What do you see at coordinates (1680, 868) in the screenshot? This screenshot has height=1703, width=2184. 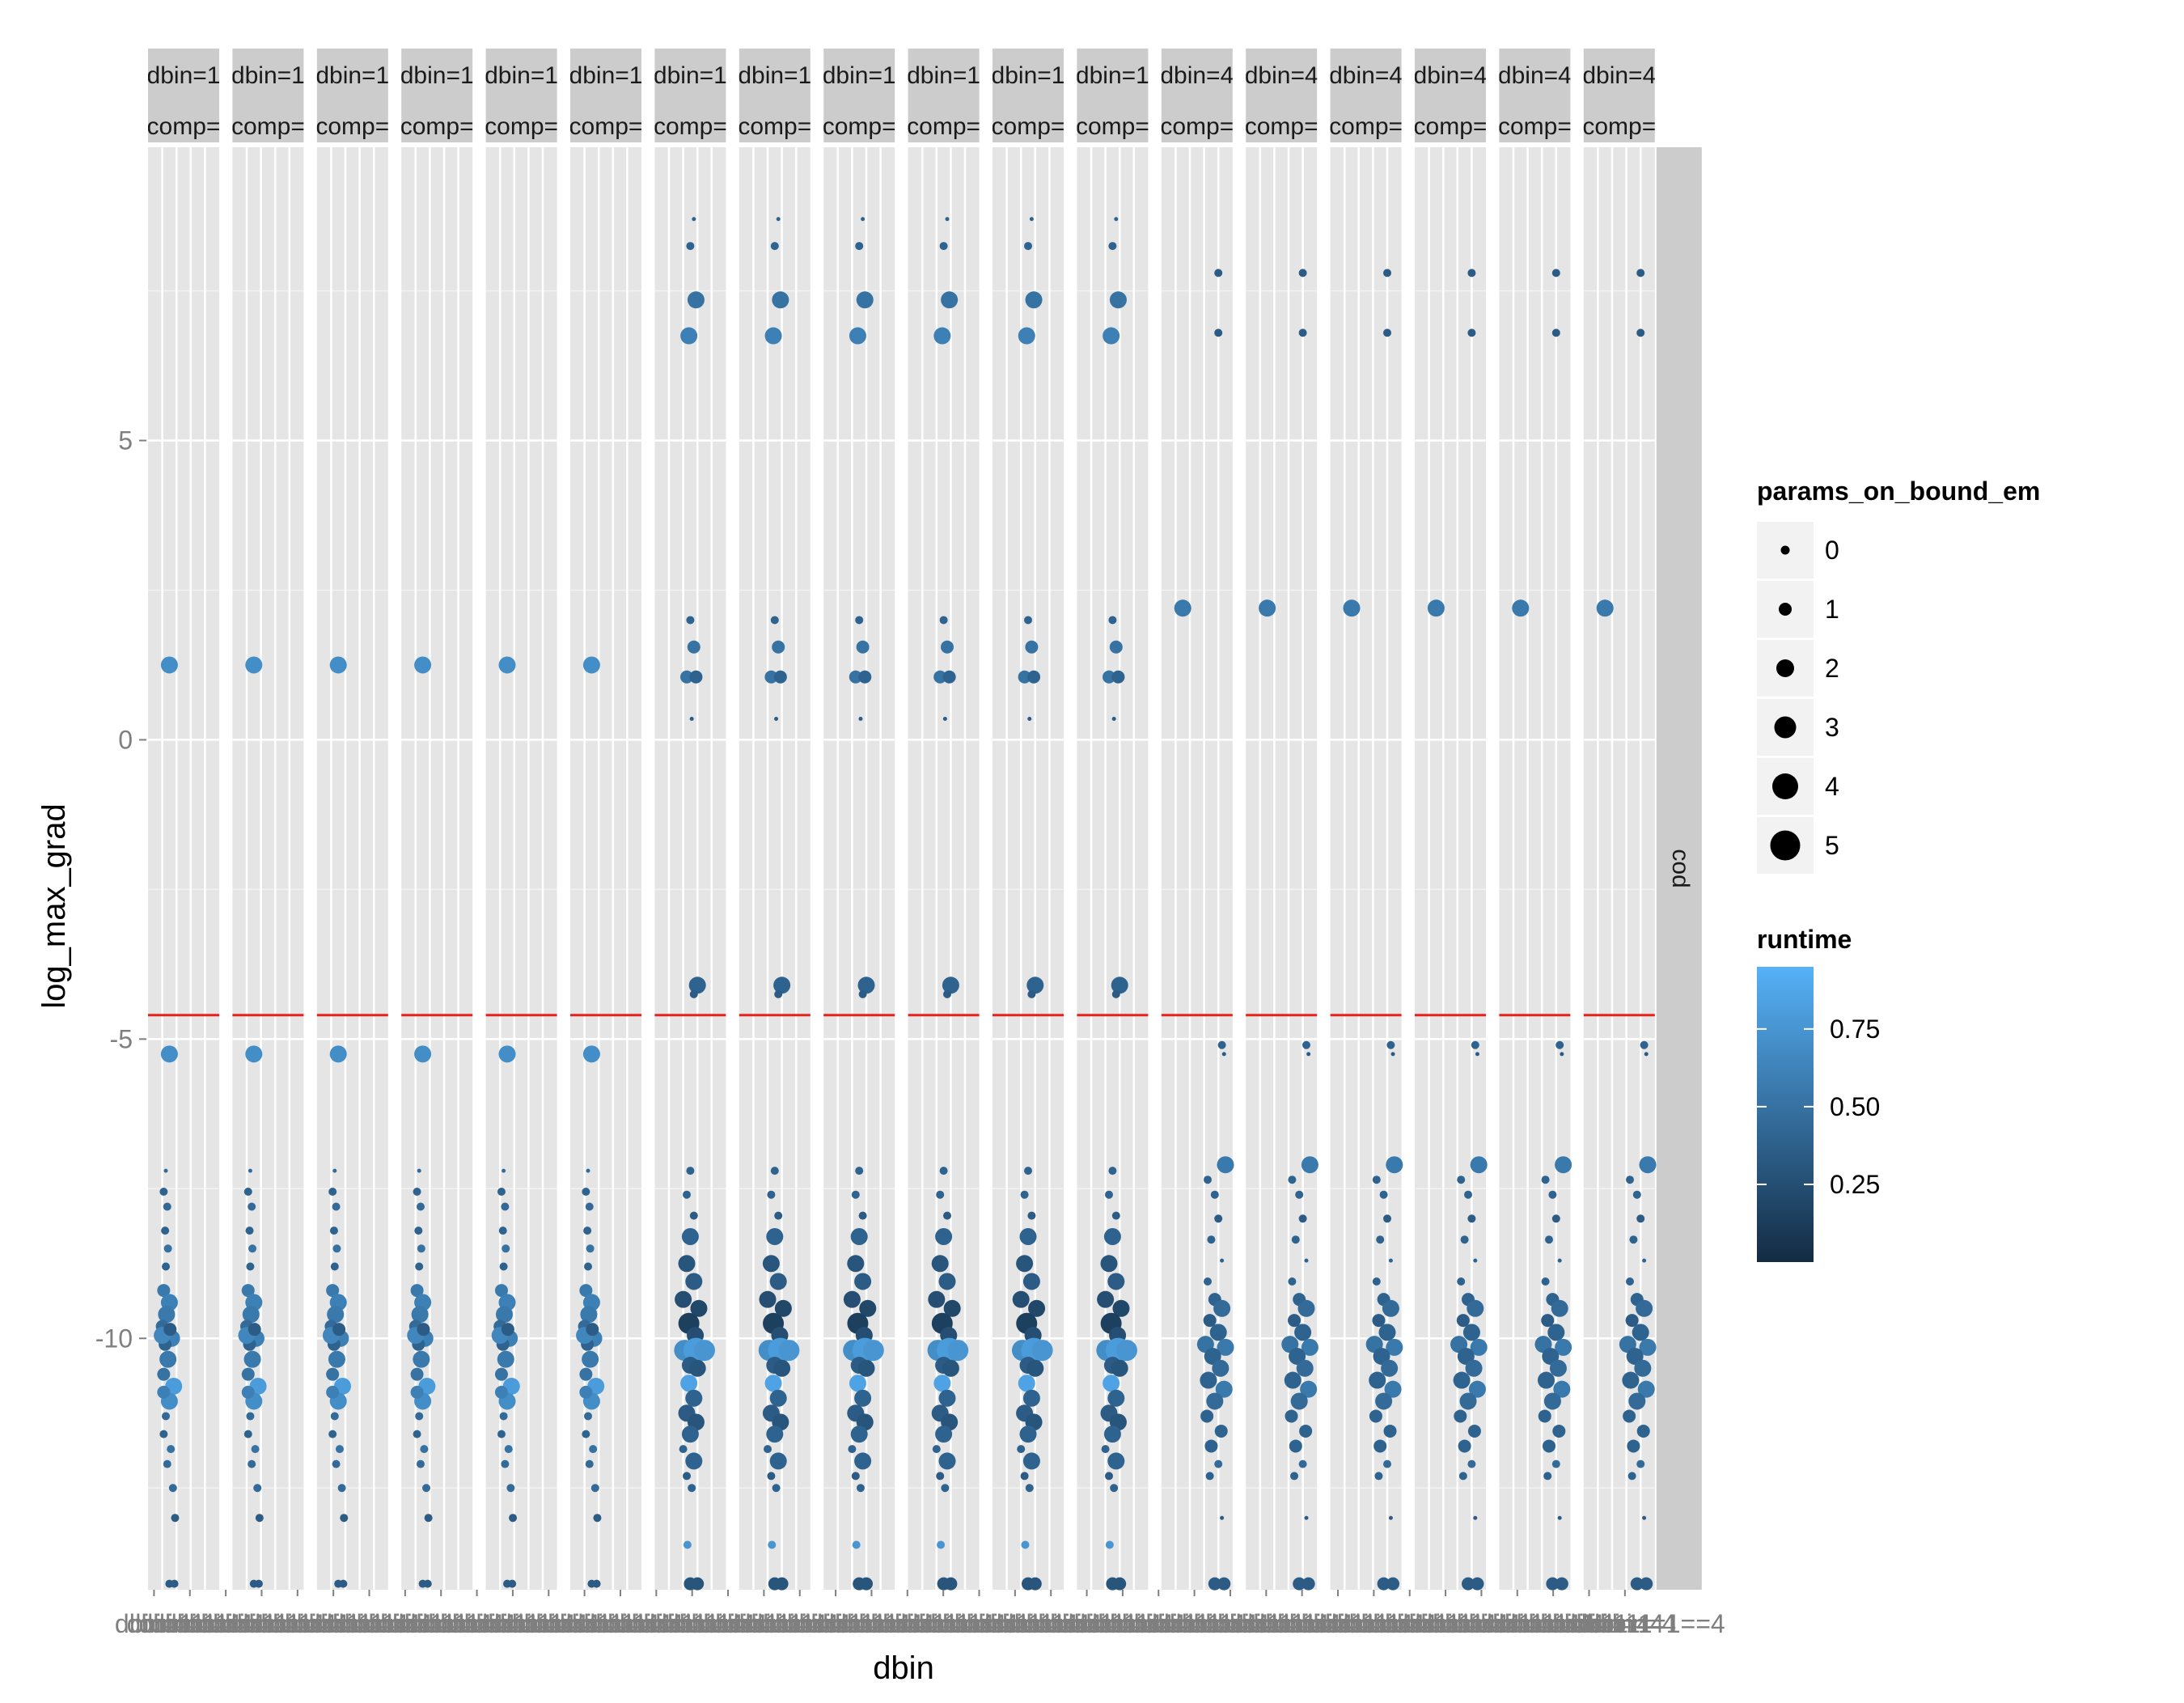 I see `row-strip-label: cod` at bounding box center [1680, 868].